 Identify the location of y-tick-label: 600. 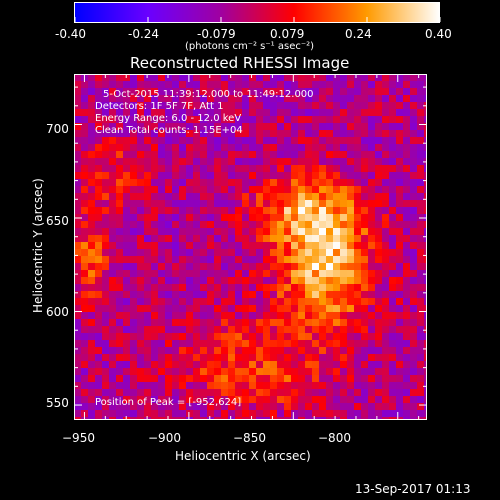
(57, 312).